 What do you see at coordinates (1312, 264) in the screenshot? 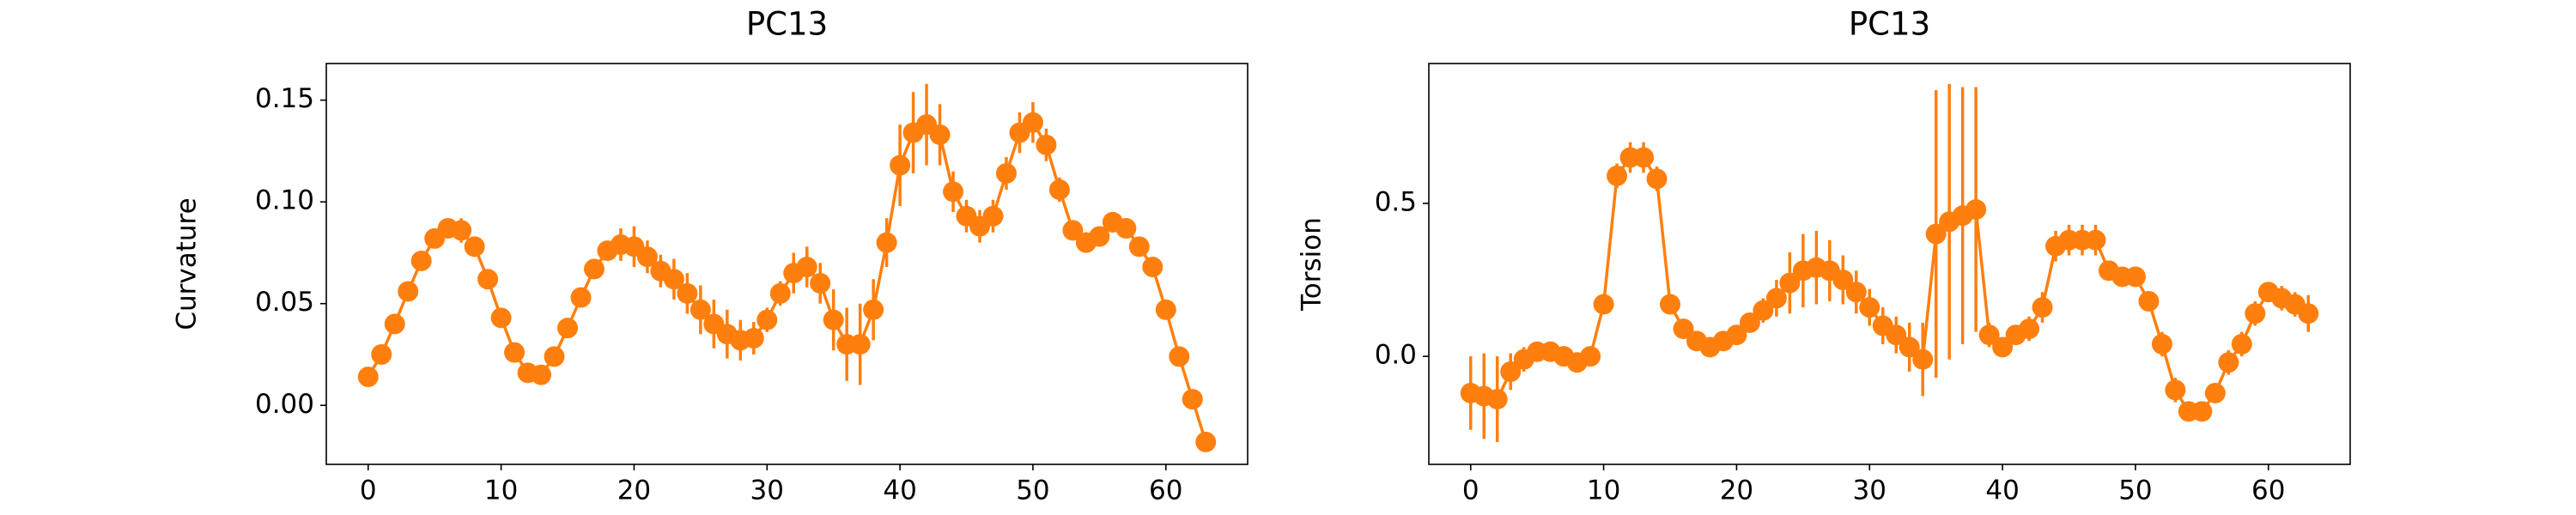
I see `y-axis-label: Torsion` at bounding box center [1312, 264].